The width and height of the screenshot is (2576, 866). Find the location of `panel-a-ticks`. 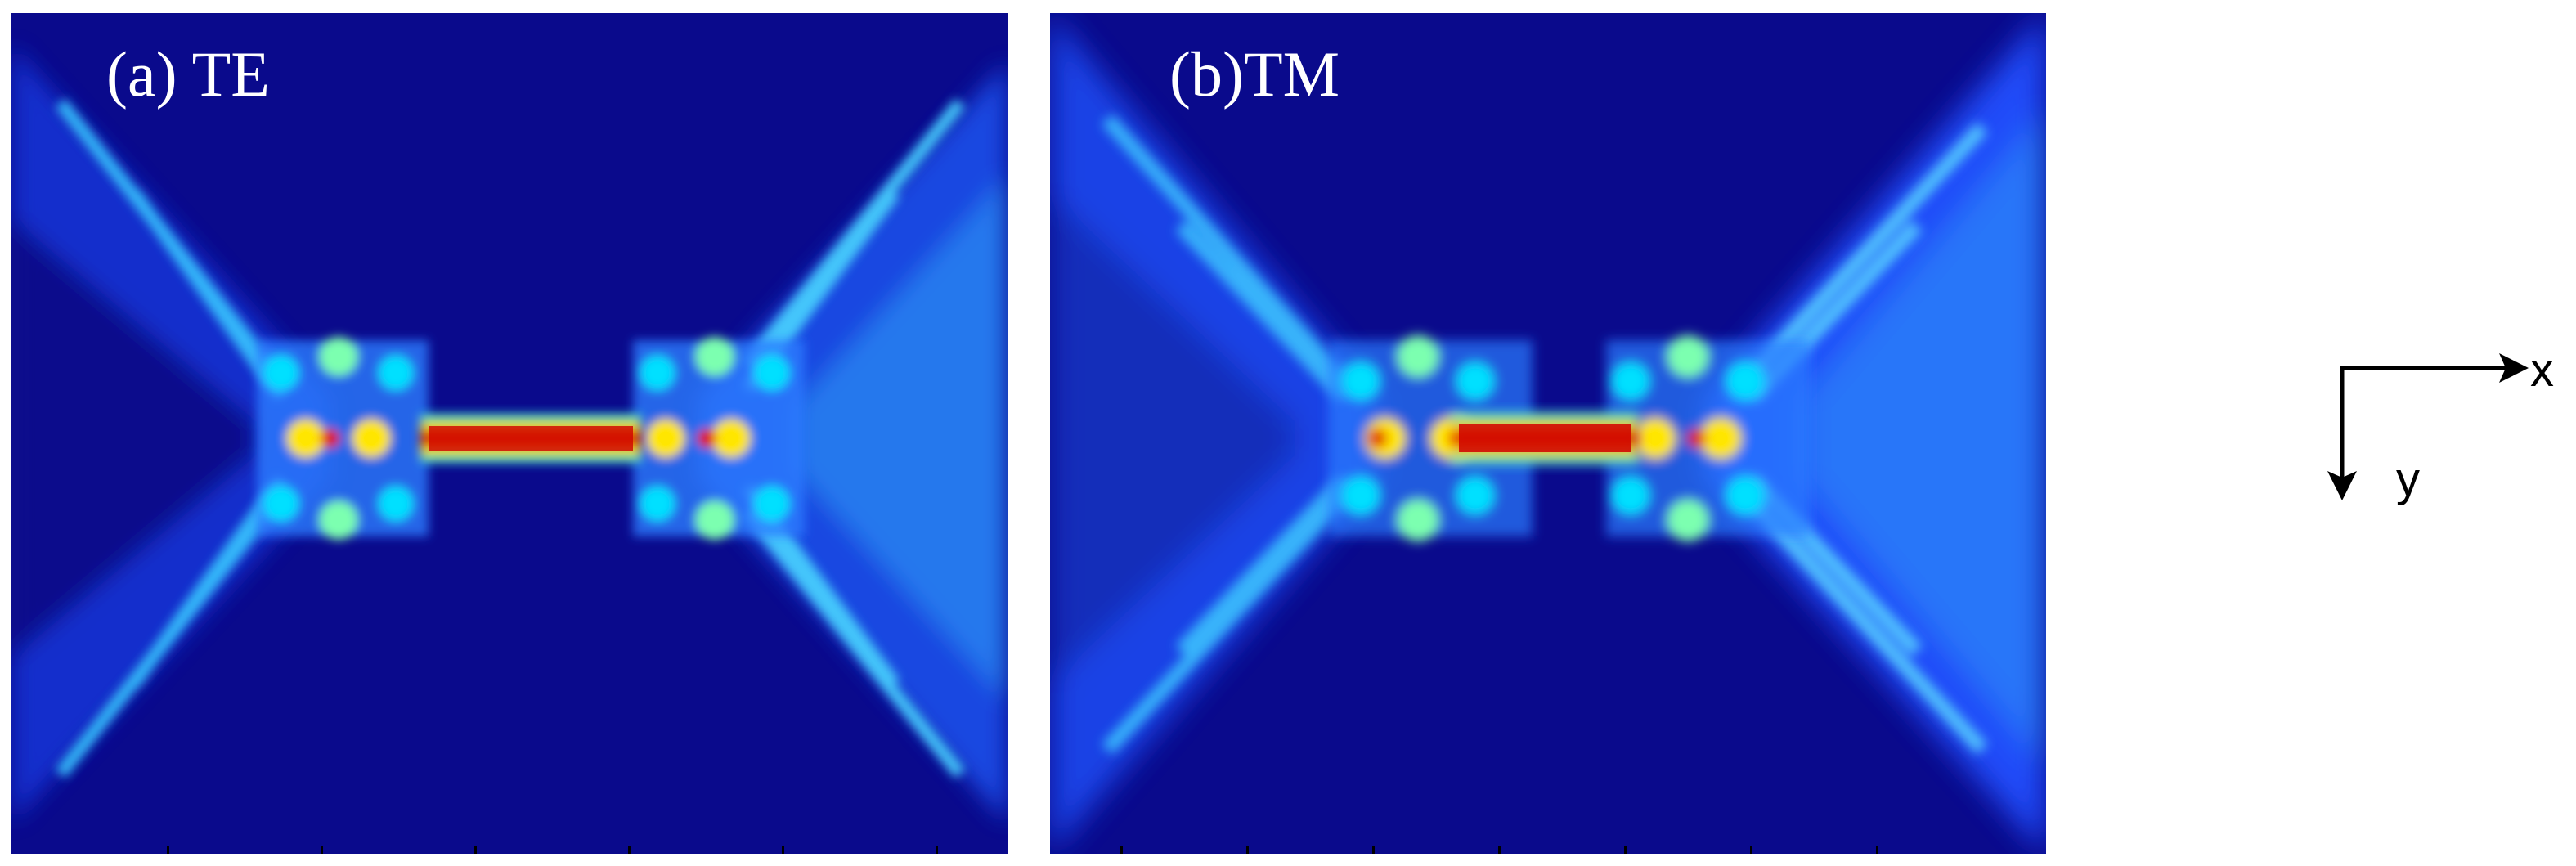

panel-a-ticks is located at coordinates (510, 849).